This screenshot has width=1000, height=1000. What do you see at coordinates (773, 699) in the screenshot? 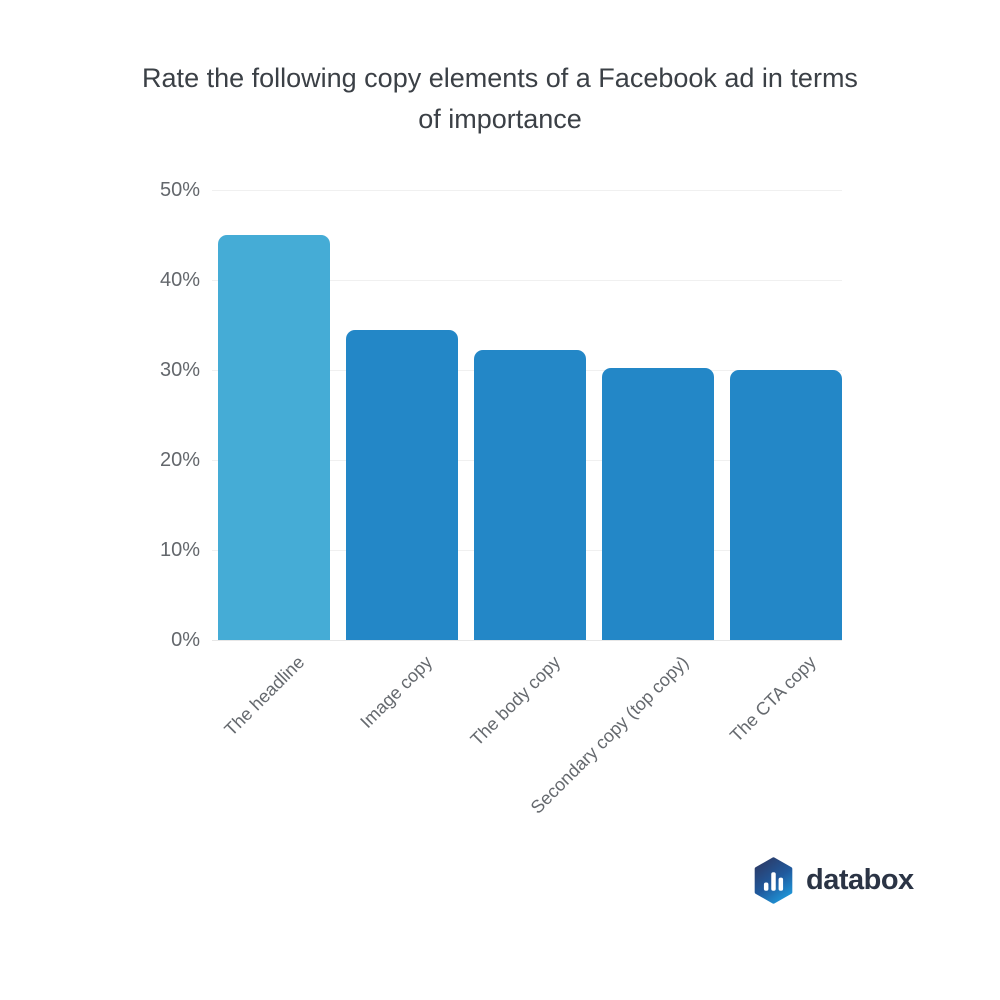
I see `x-axis-label-4: The CTA copy` at bounding box center [773, 699].